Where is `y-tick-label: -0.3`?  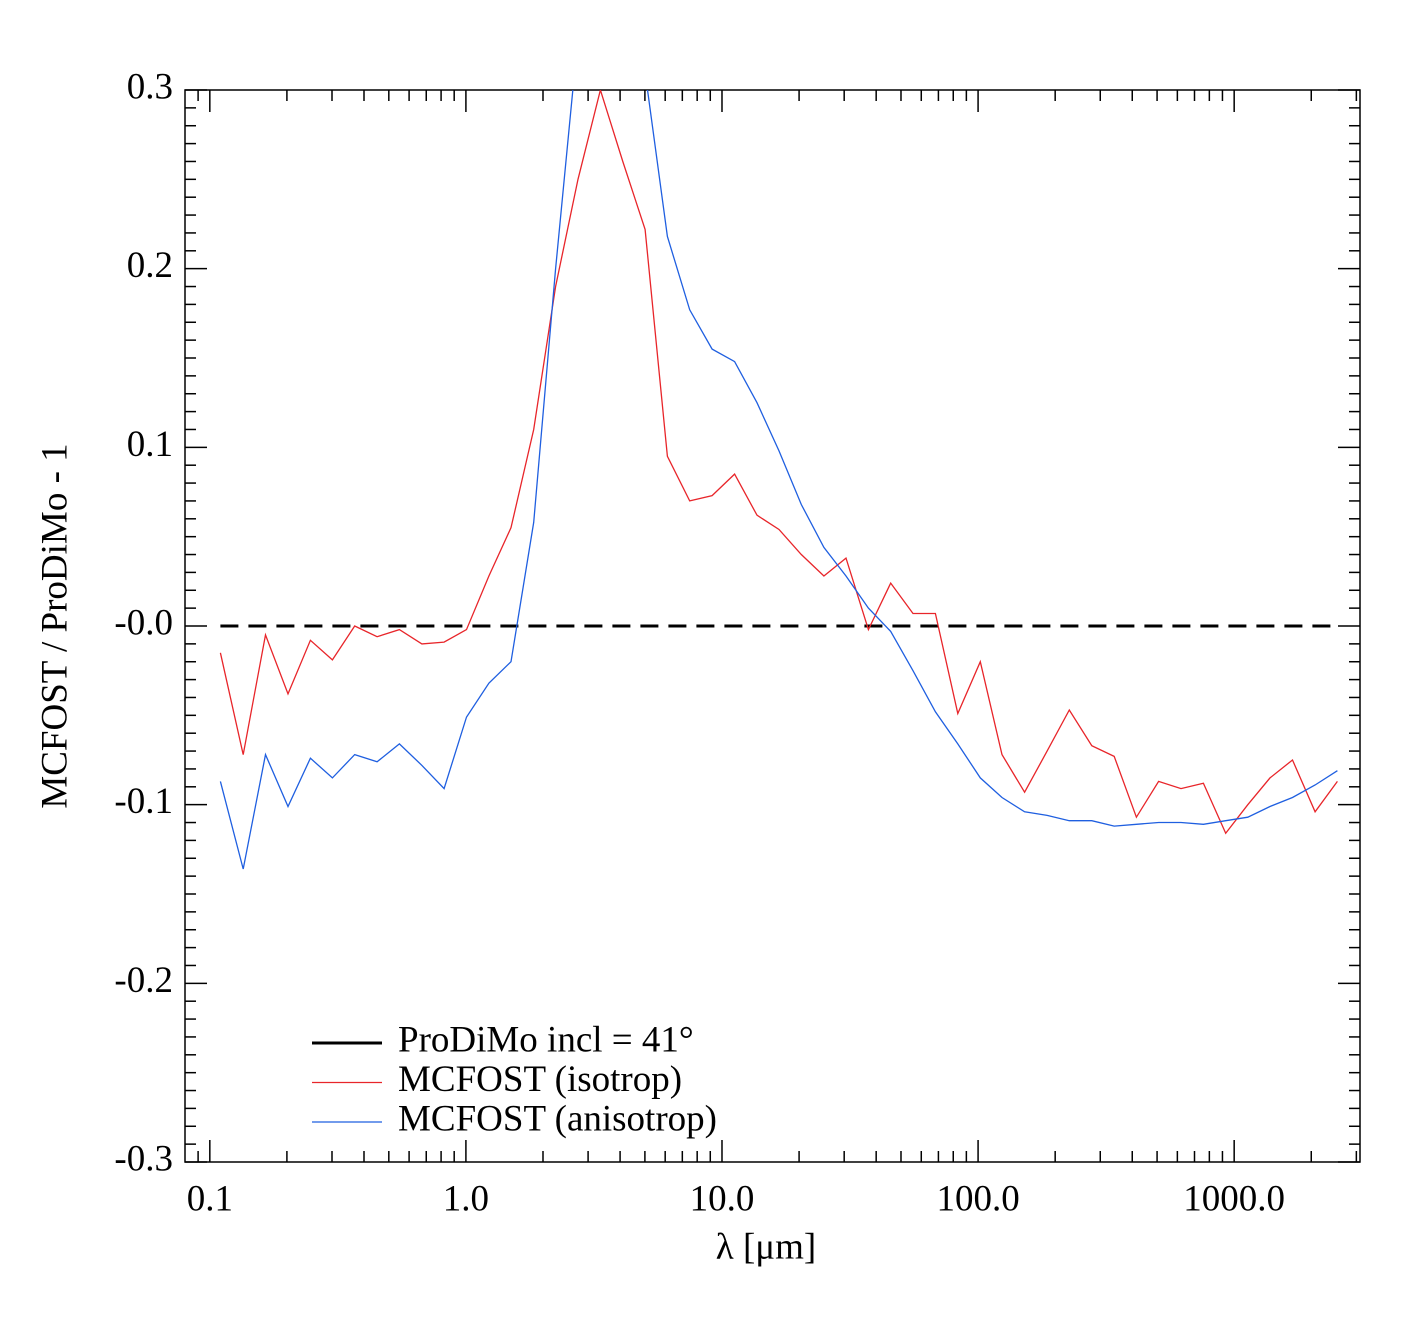
y-tick-label: -0.3 is located at coordinates (143, 1158).